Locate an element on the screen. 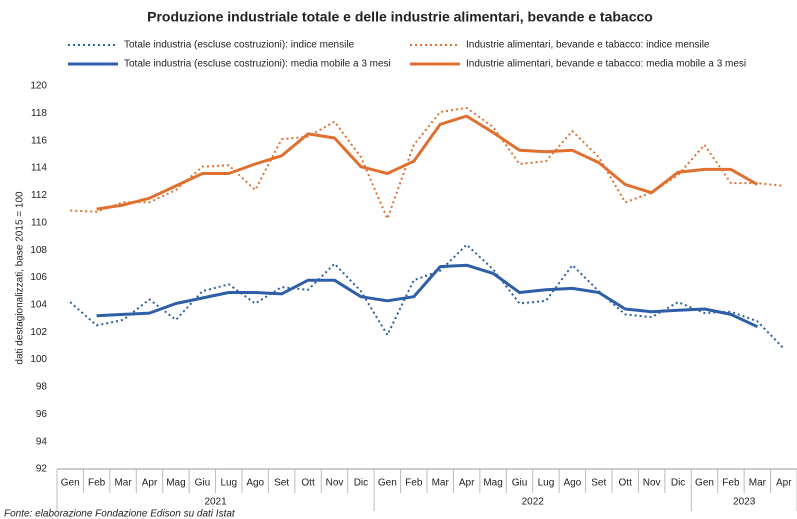 The height and width of the screenshot is (519, 797). y-tick-label: 100 is located at coordinates (38, 359).